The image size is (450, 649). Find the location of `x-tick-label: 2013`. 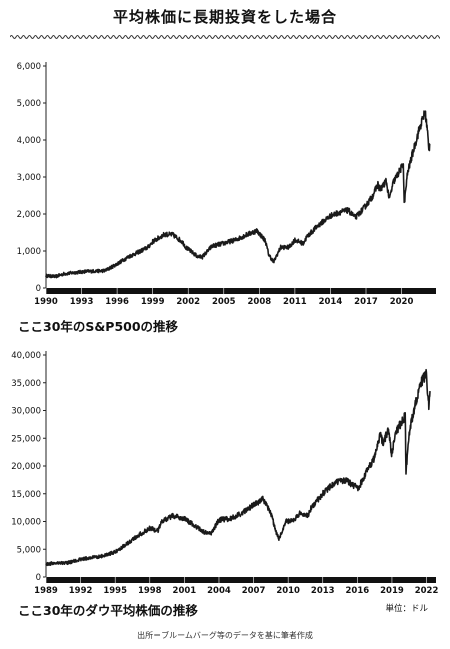

x-tick-label: 2013 is located at coordinates (323, 591).